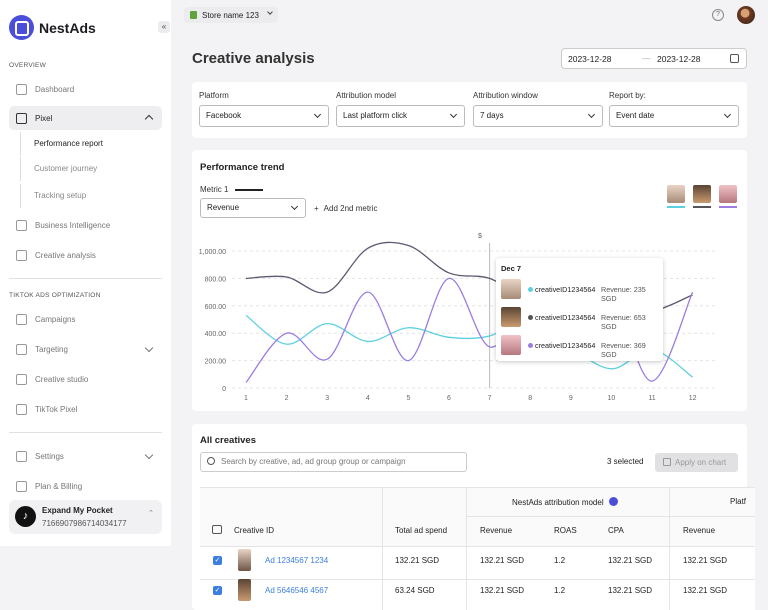 The image size is (768, 610). Describe the element at coordinates (530, 398) in the screenshot. I see `x-tick-label: 8` at that location.